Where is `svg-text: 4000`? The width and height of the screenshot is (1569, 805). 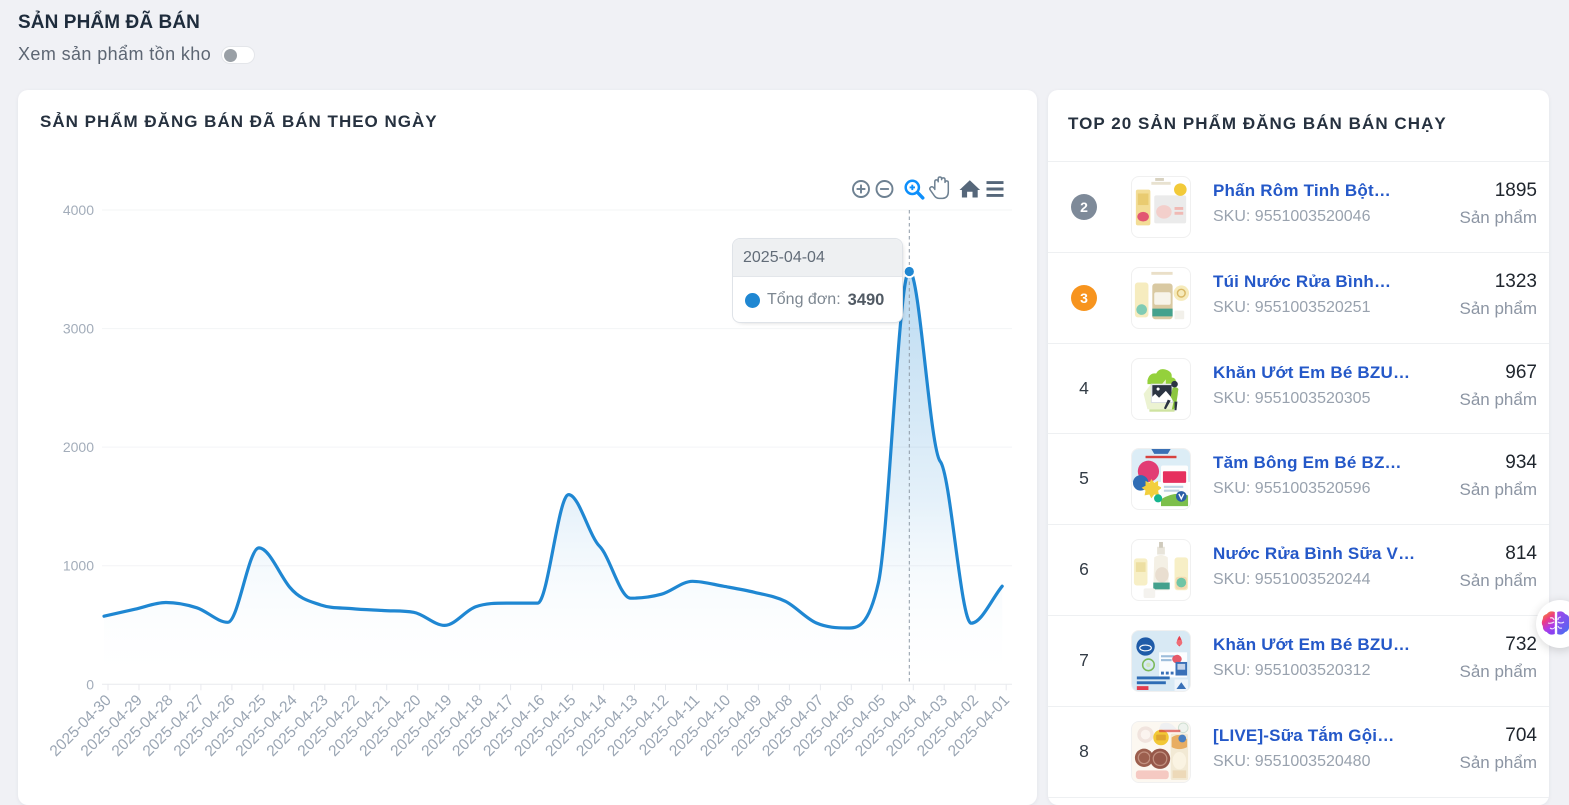 svg-text: 4000 is located at coordinates (78, 210).